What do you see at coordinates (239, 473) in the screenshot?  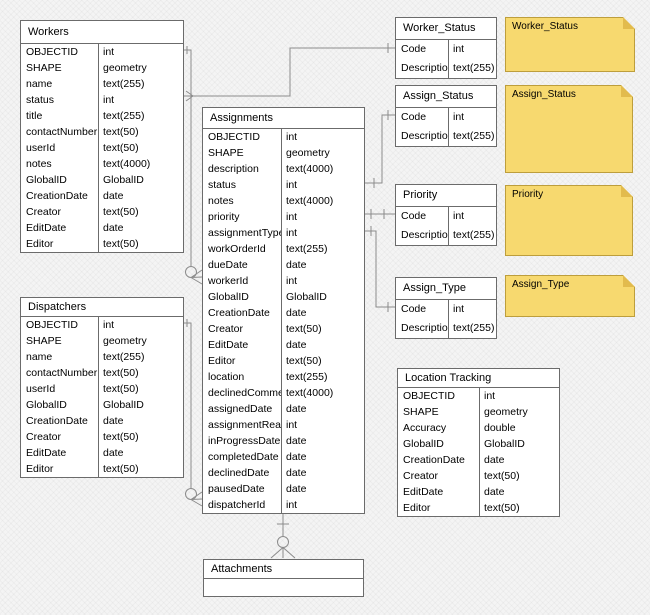 I see `field-name: declinedDate` at bounding box center [239, 473].